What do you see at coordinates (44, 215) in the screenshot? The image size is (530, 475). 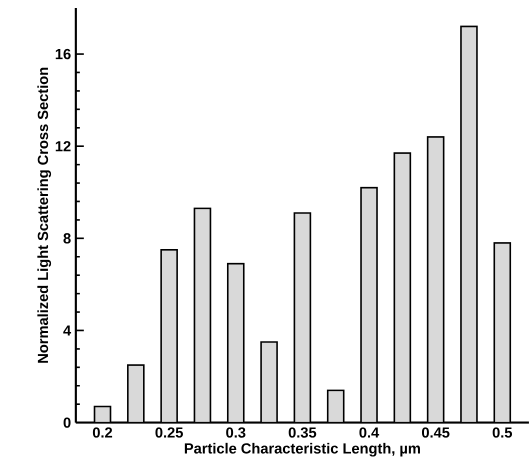 I see `y-axis-title: Normalized Light Scattering Cross Section` at bounding box center [44, 215].